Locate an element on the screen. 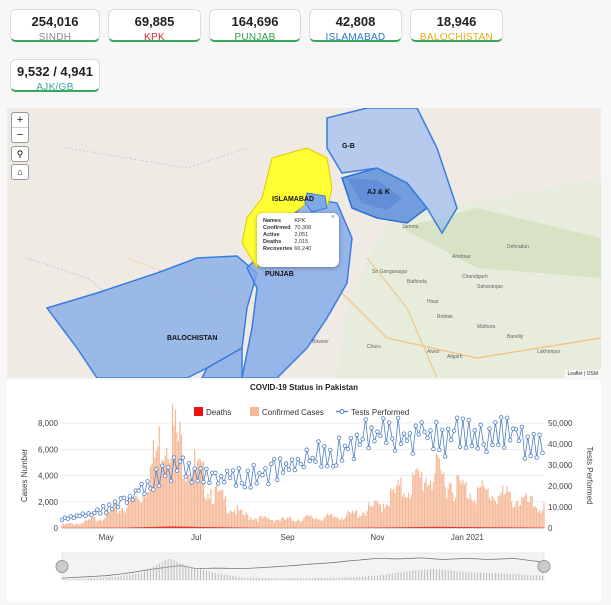 This screenshot has height=605, width=611. zoom-control: + − is located at coordinates (20, 127).